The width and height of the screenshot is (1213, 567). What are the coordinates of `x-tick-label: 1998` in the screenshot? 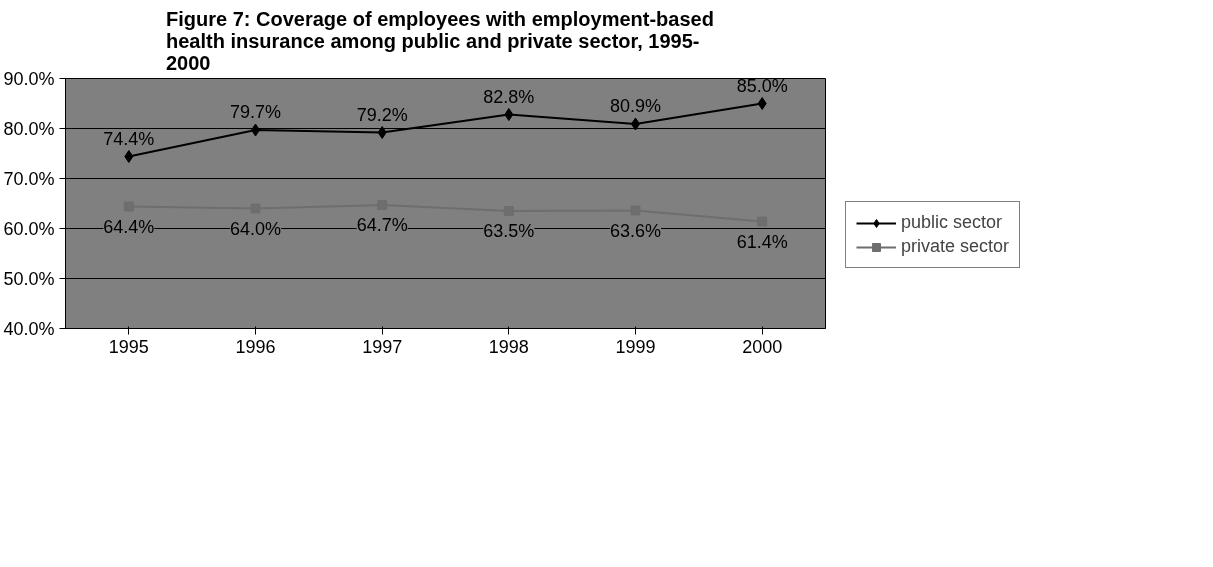 It's located at (508, 346).